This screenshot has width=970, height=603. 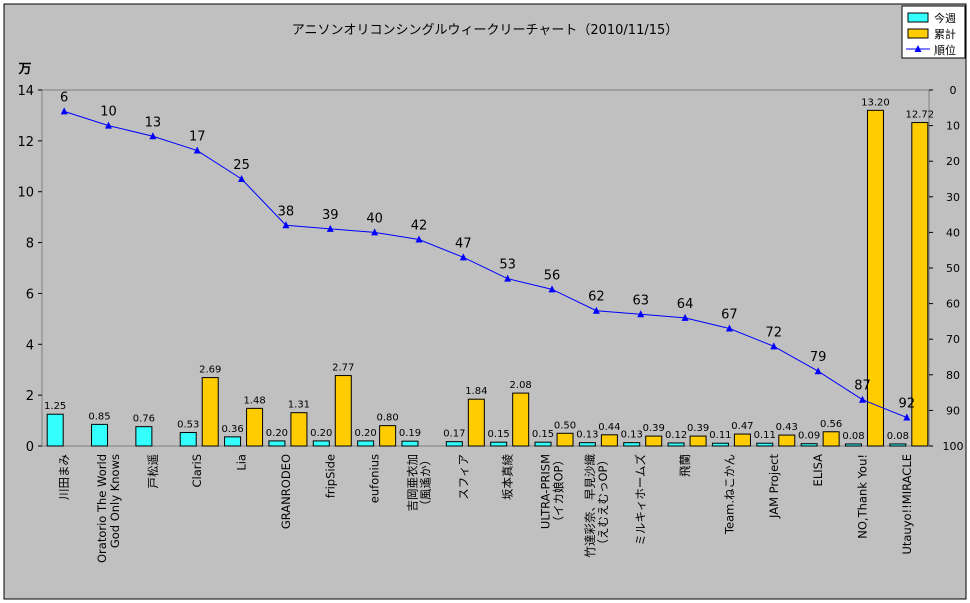 What do you see at coordinates (587, 435) in the screenshot?
I see `bar-data-label: 0.13` at bounding box center [587, 435].